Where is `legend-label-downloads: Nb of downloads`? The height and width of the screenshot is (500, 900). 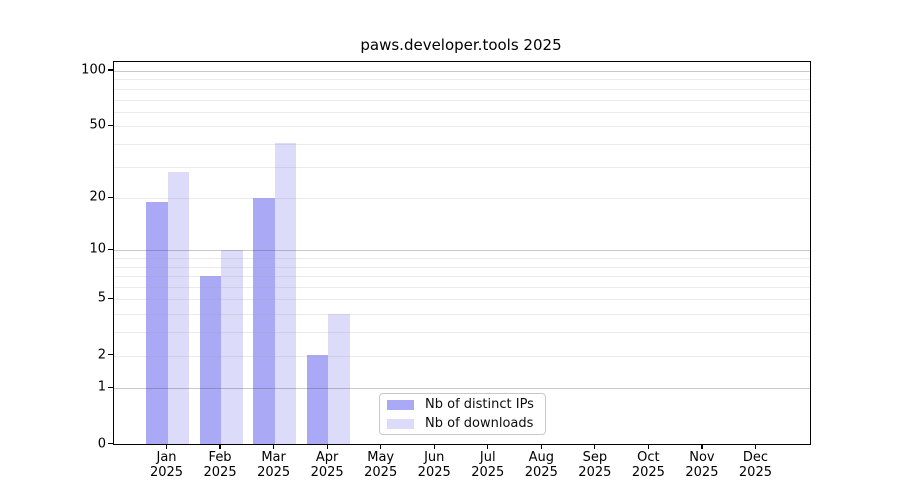
legend-label-downloads: Nb of downloads is located at coordinates (479, 423).